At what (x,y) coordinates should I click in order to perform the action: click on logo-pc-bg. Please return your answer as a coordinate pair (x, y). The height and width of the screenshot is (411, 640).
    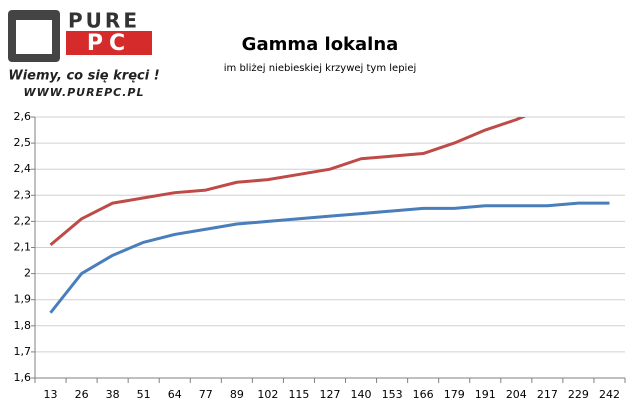
    Looking at the image, I should click on (109, 43).